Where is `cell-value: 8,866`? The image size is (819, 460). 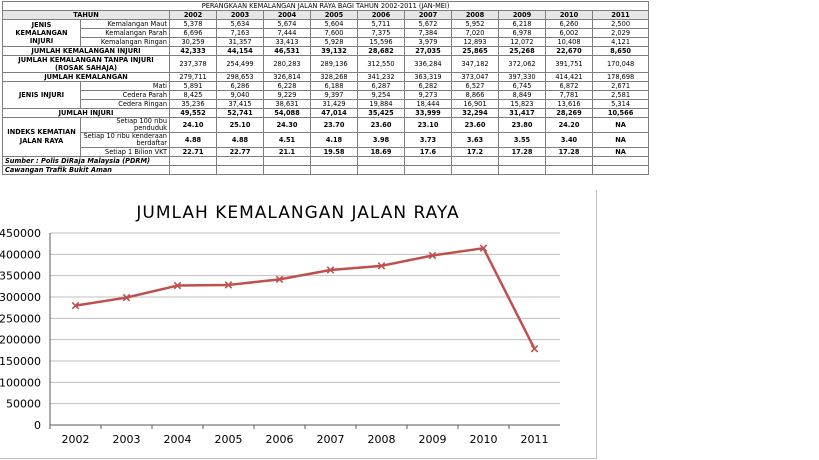
cell-value: 8,866 is located at coordinates (475, 95).